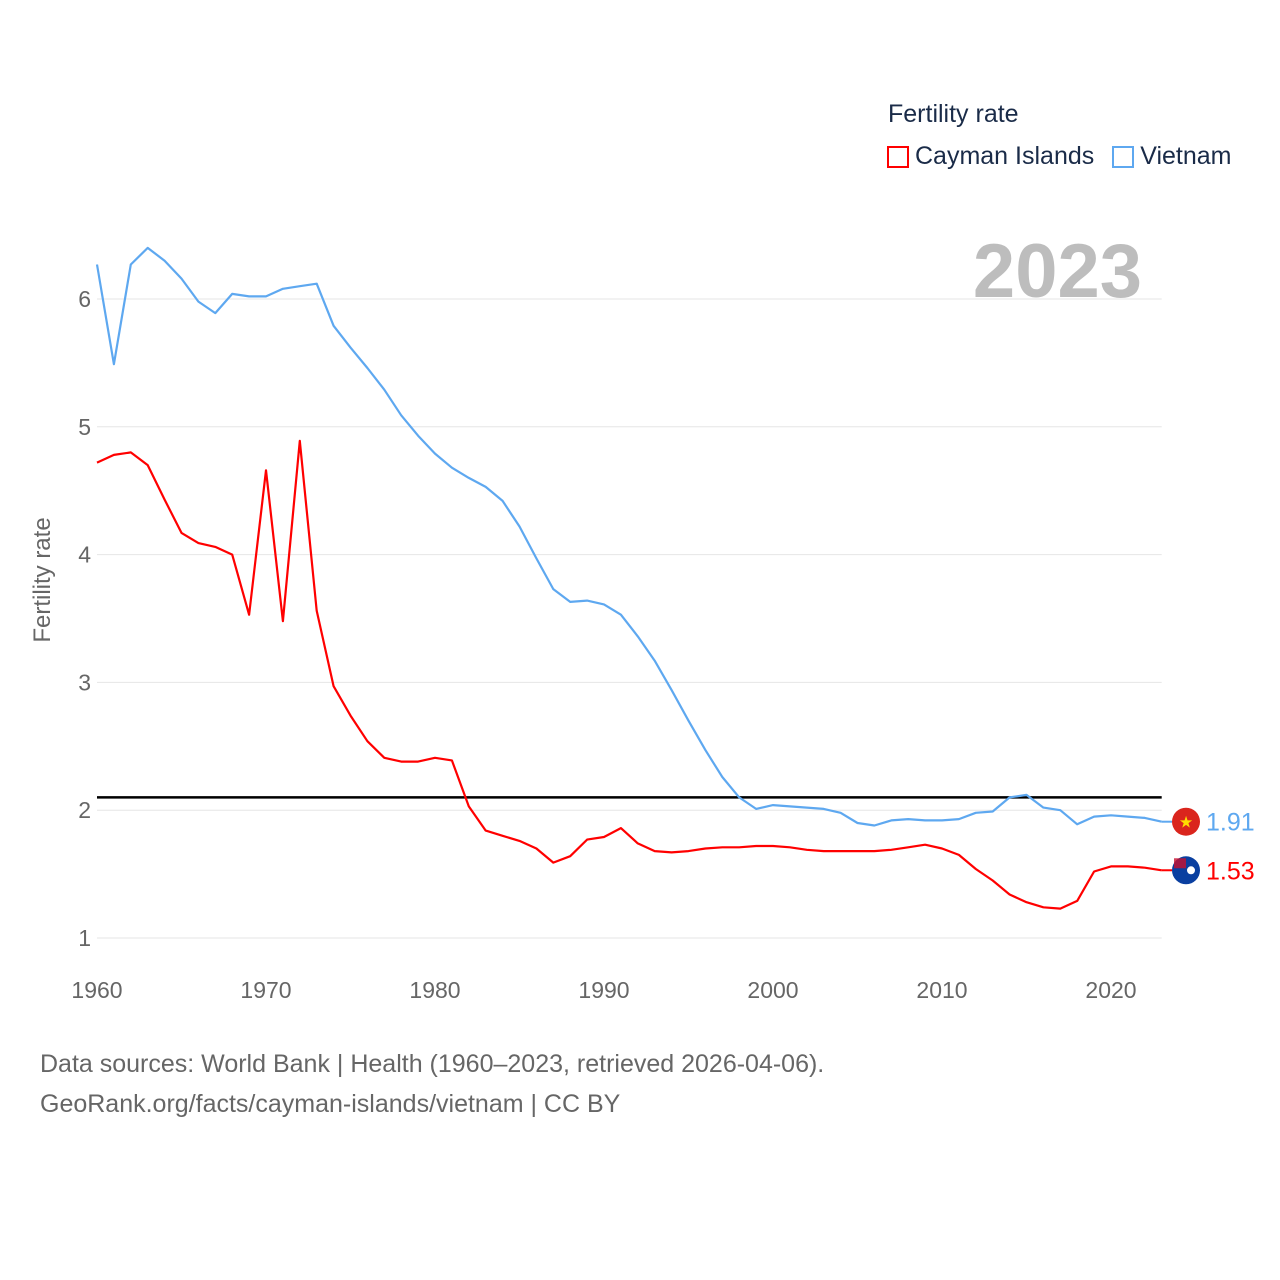  What do you see at coordinates (772, 990) in the screenshot?
I see `x-tick-label: 2000` at bounding box center [772, 990].